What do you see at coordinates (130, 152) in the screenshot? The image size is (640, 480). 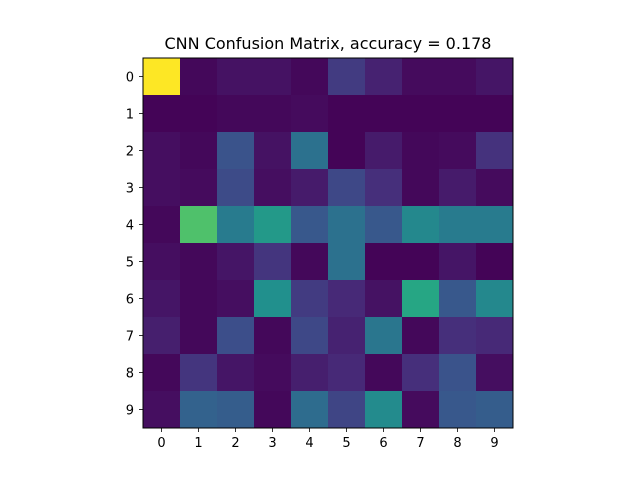 I see `y-tick-label: 2` at bounding box center [130, 152].